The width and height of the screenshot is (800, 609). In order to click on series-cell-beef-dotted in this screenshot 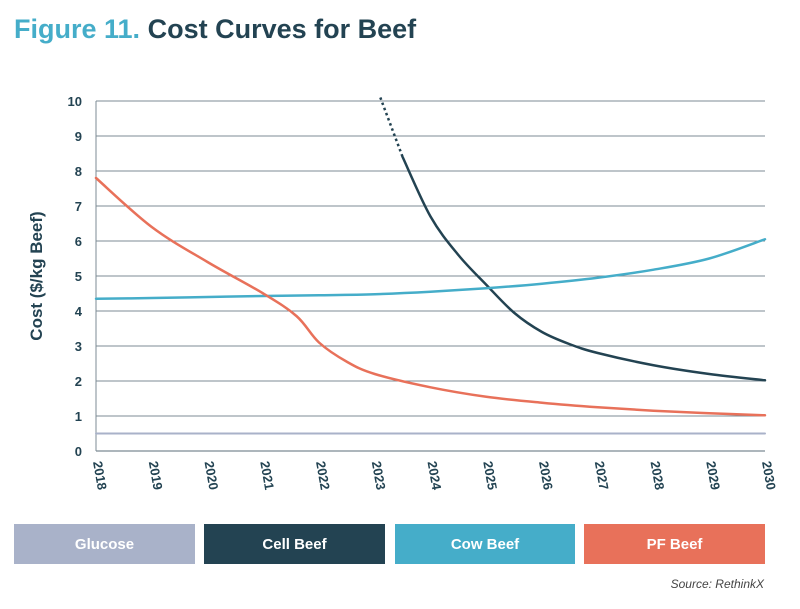, I will do `click(391, 127)`.